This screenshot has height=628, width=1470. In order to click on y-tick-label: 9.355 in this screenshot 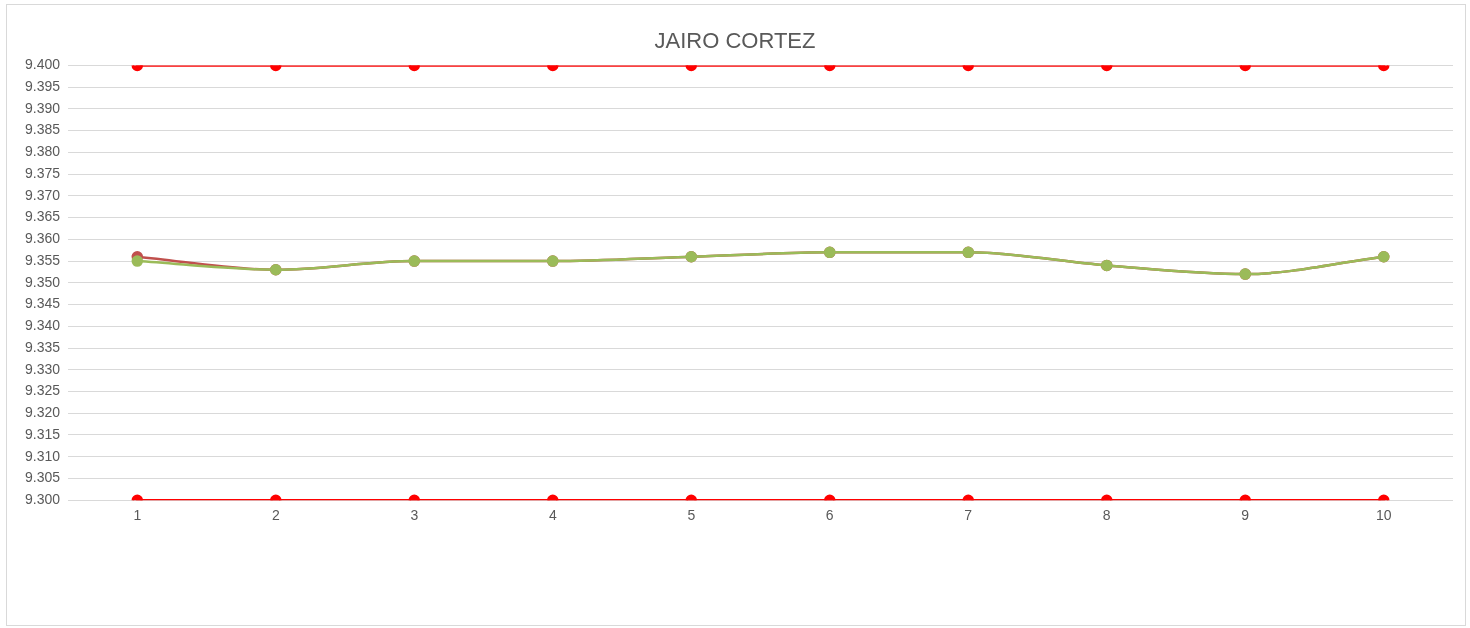, I will do `click(42, 259)`.